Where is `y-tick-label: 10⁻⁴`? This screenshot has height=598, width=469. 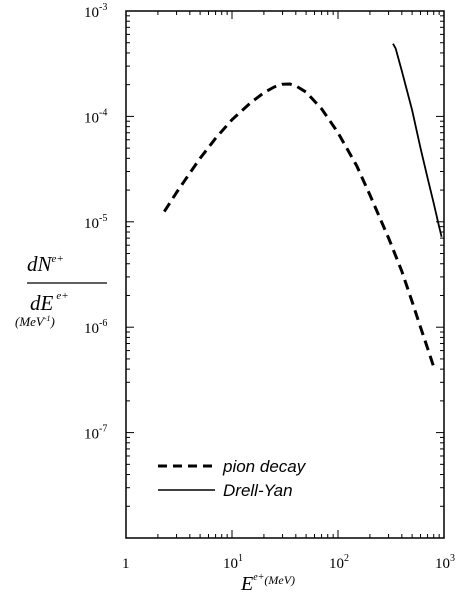 y-tick-label: 10⁻⁴ is located at coordinates (95, 116).